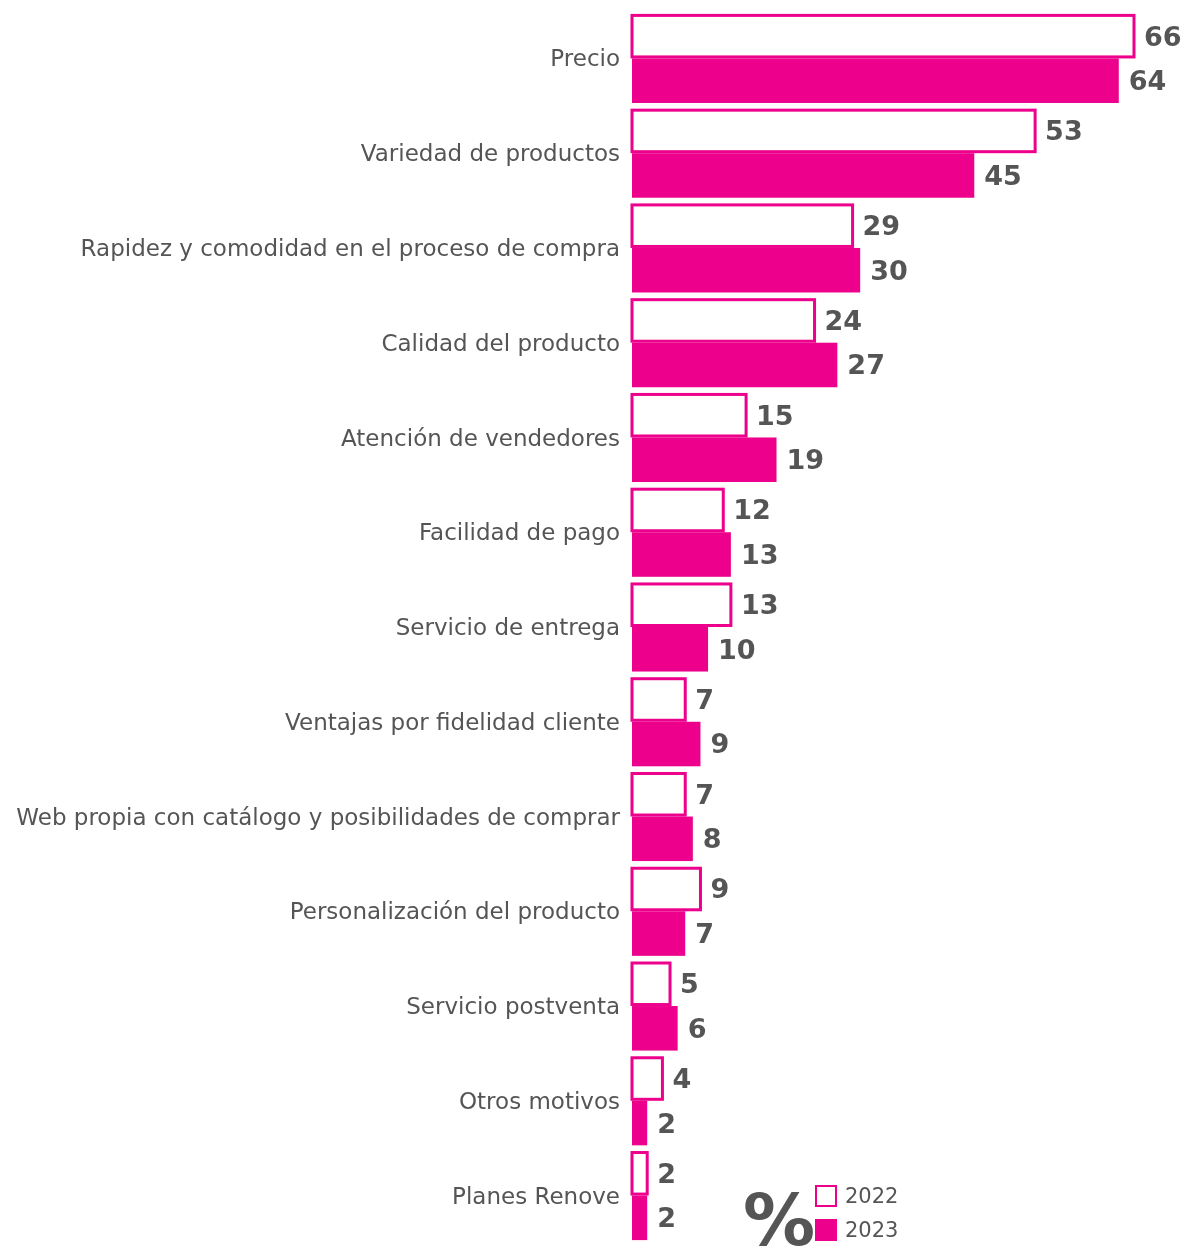 This screenshot has height=1249, width=1186. Describe the element at coordinates (779, 1213) in the screenshot. I see `legend-title: %` at that location.